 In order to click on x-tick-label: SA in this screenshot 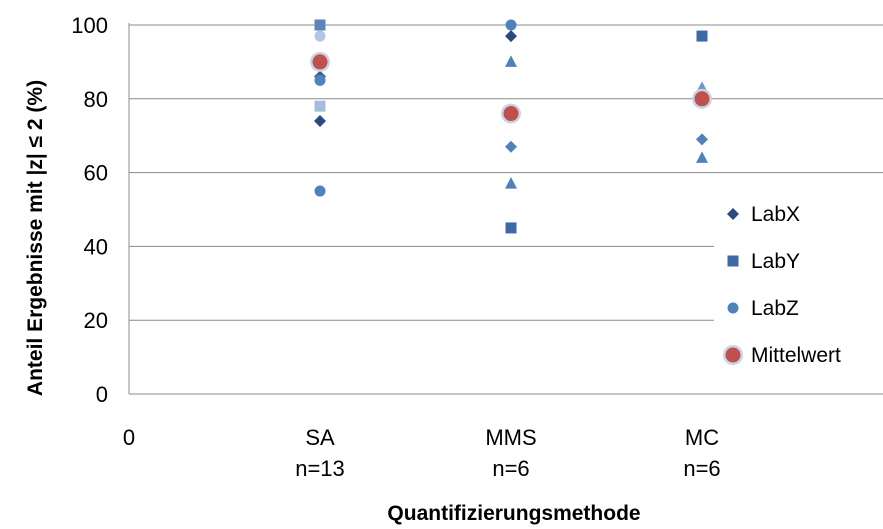, I will do `click(320, 437)`.